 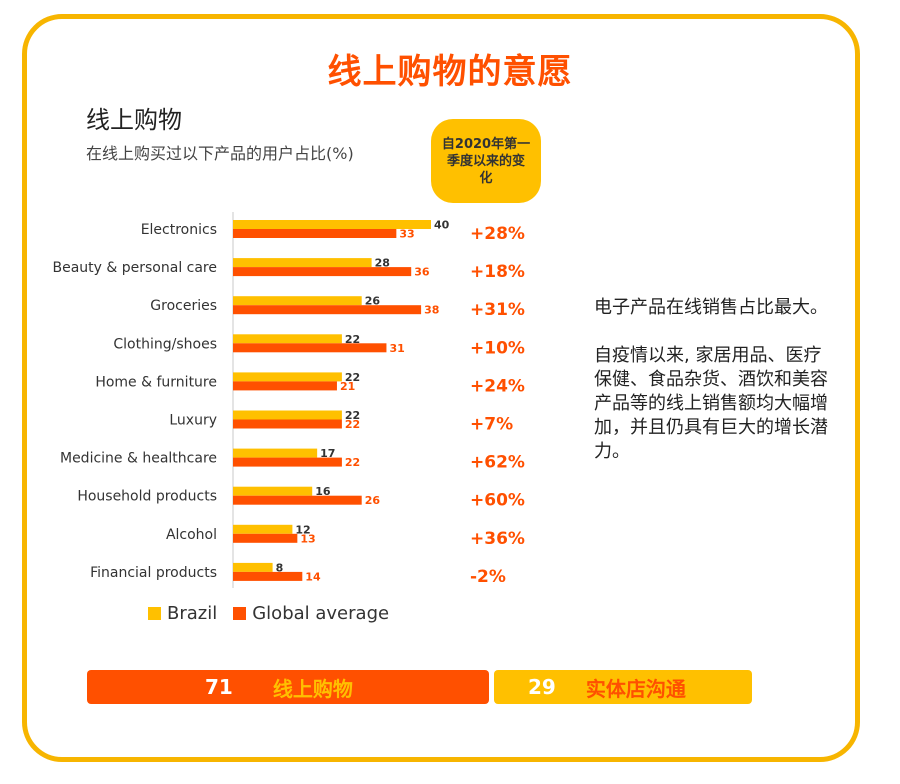 I want to click on store-share-bar: 29 实体店沟通, so click(x=623, y=687).